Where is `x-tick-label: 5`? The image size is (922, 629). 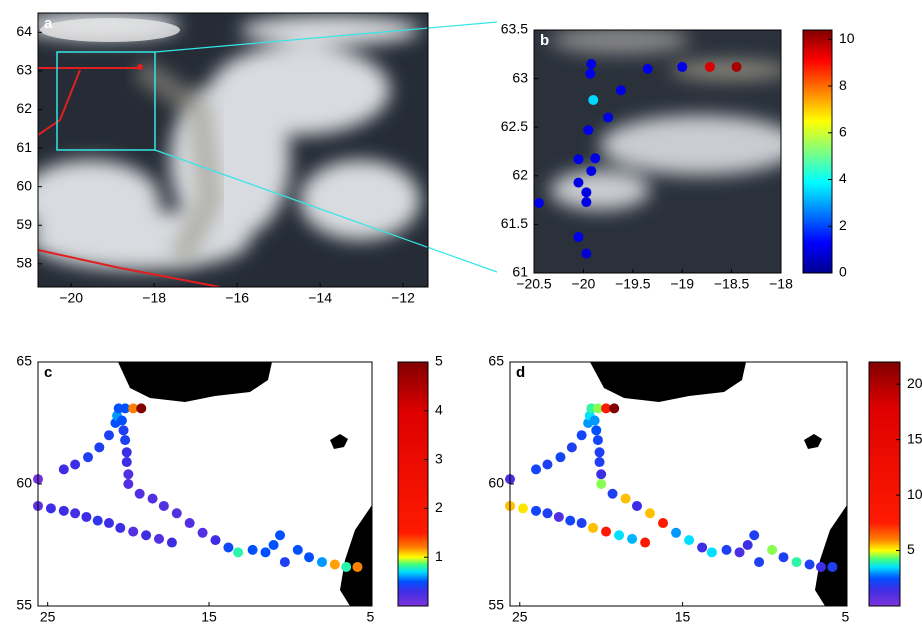 x-tick-label: 5 is located at coordinates (370, 616).